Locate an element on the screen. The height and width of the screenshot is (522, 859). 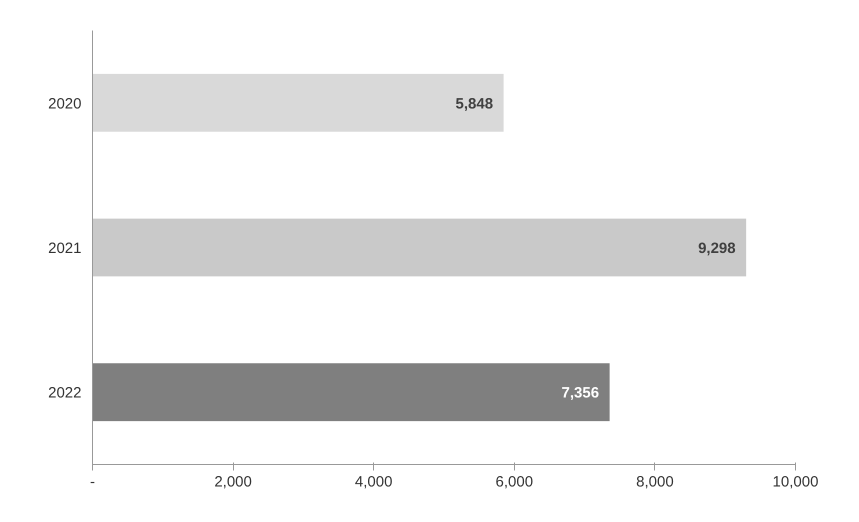
data-label: 5,848 is located at coordinates (475, 103).